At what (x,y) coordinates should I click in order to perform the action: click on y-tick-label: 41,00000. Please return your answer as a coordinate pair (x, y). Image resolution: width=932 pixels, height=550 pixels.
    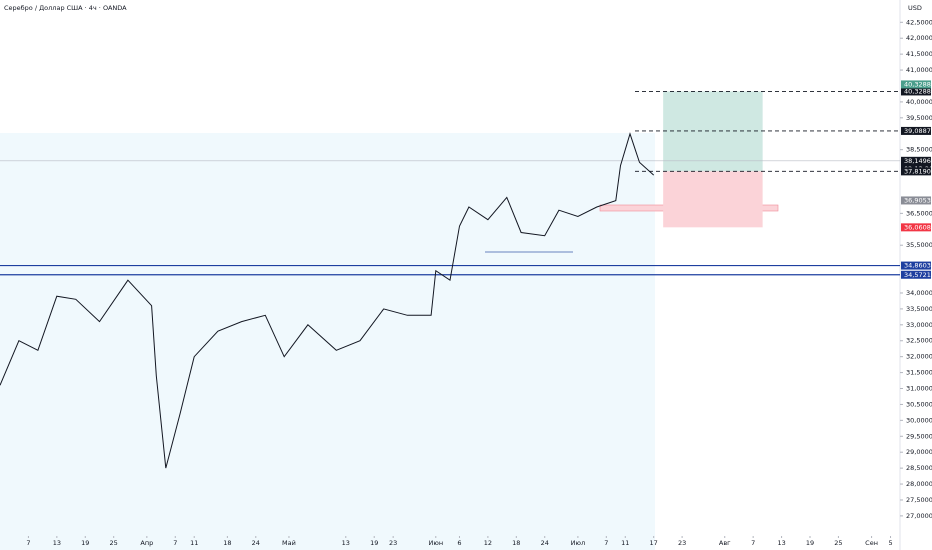
    Looking at the image, I should click on (919, 70).